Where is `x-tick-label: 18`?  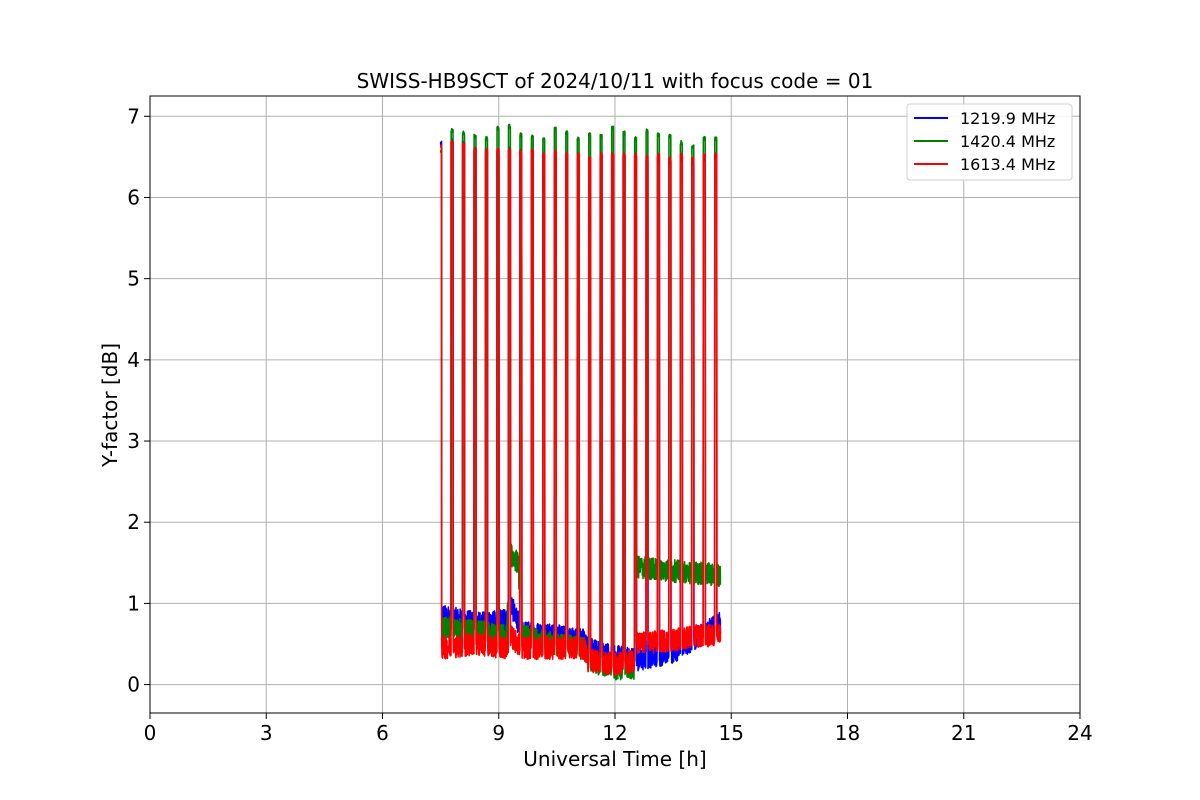
x-tick-label: 18 is located at coordinates (847, 733).